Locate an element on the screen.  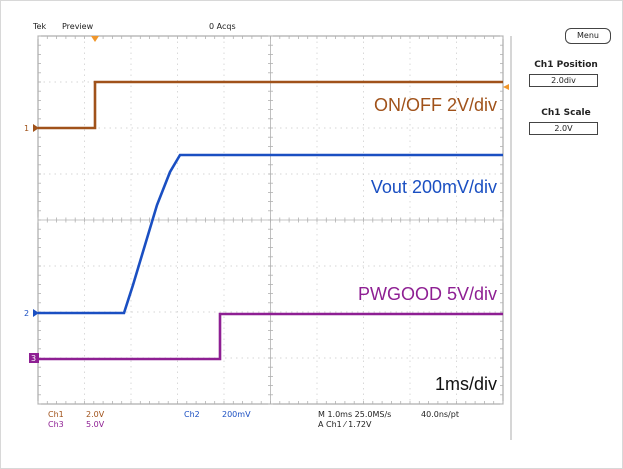
trigger-level-marker is located at coordinates (506, 87).